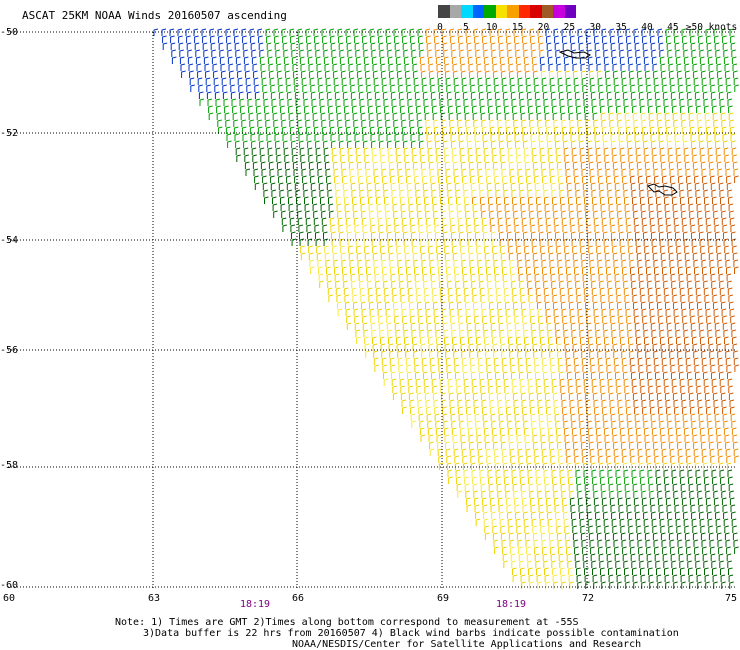  What do you see at coordinates (574, 54) in the screenshot?
I see `island-shape` at bounding box center [574, 54].